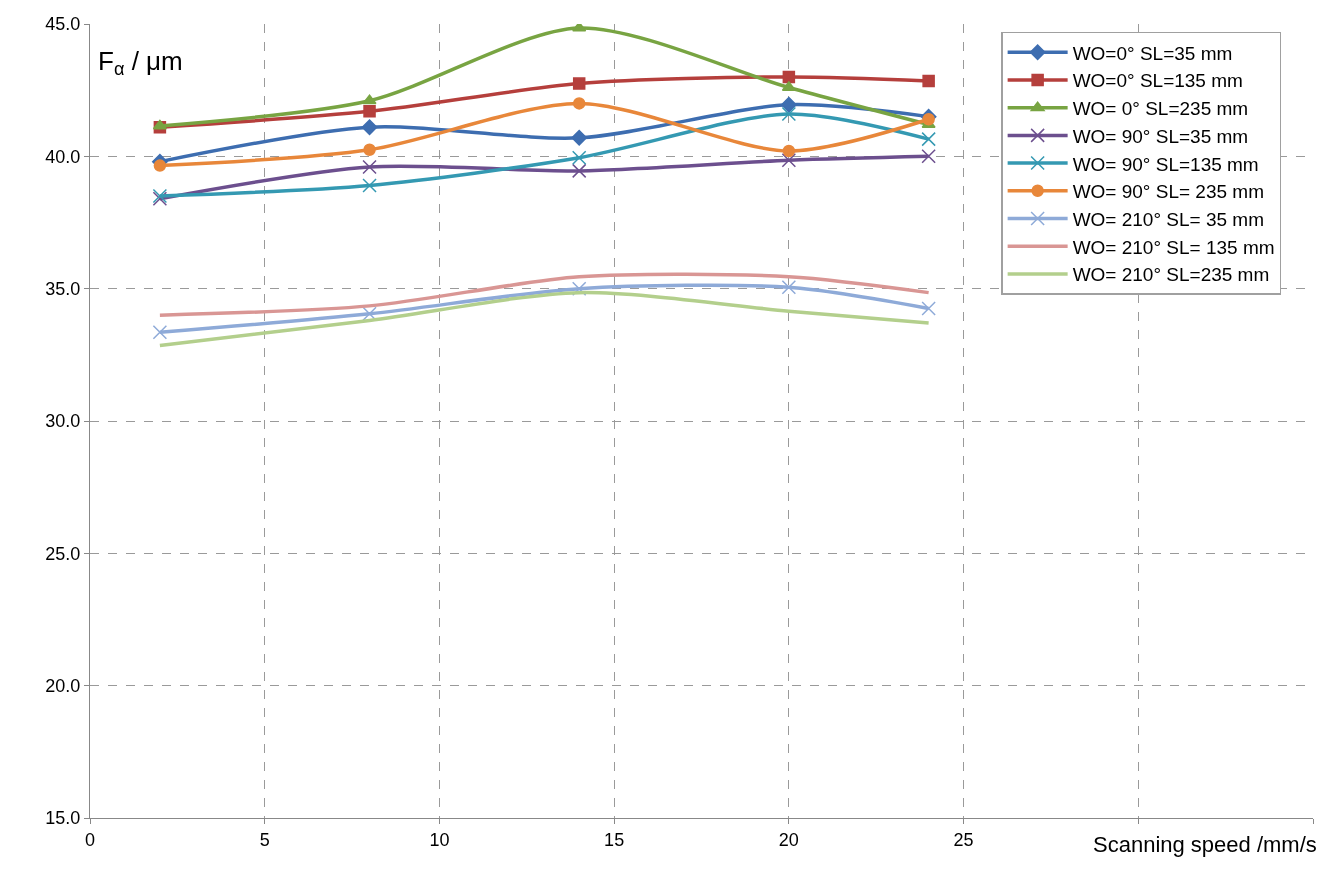 The image size is (1338, 872). Describe the element at coordinates (439, 839) in the screenshot. I see `x-tick-label: 10` at that location.